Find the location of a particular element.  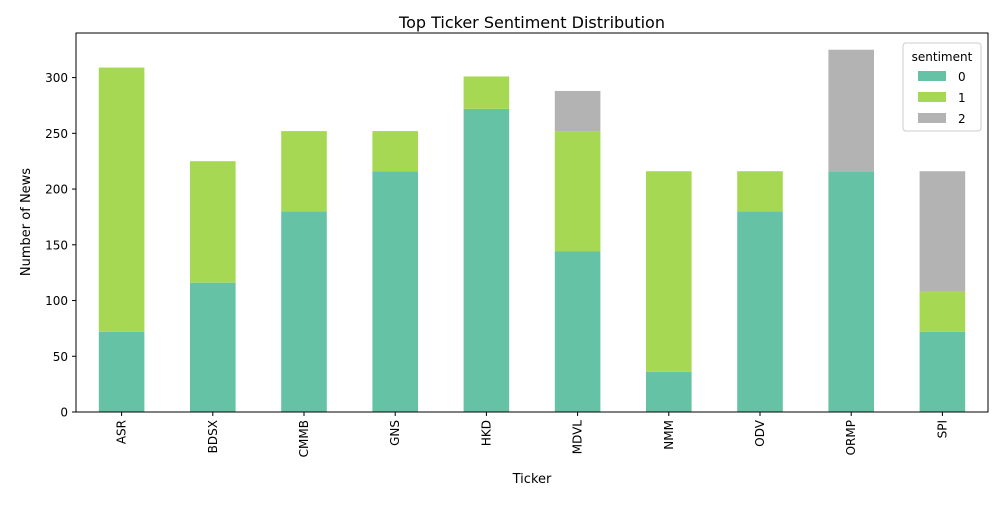

x-axis-label: Ticker is located at coordinates (532, 479).